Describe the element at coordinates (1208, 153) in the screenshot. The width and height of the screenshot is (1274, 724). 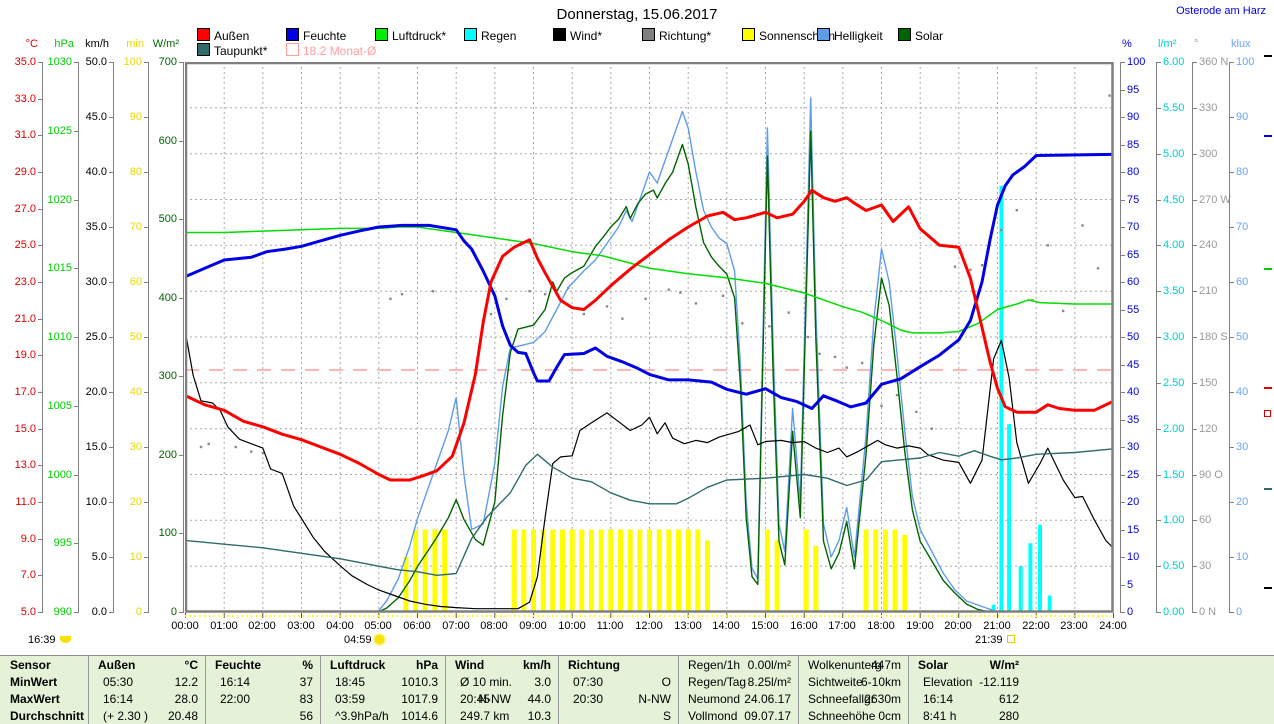
I see `axis-tick-label: 300` at that location.